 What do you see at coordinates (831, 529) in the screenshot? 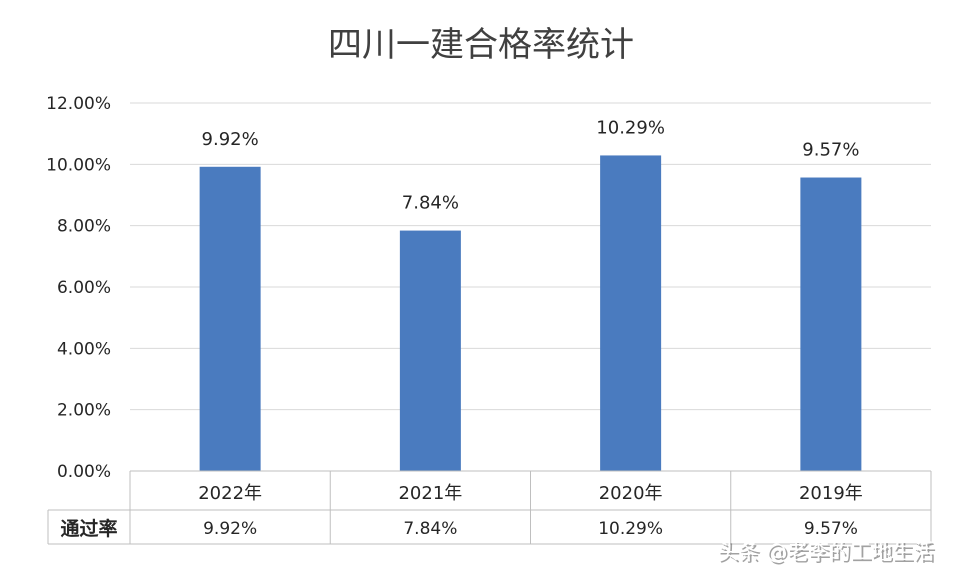
I see `table-cell: 9.57%` at bounding box center [831, 529].